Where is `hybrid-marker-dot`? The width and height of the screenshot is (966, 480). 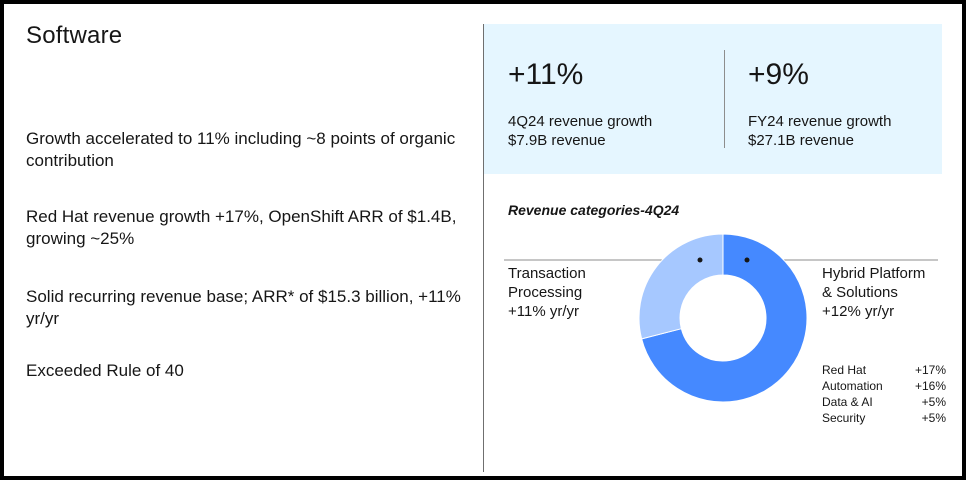 hybrid-marker-dot is located at coordinates (747, 260).